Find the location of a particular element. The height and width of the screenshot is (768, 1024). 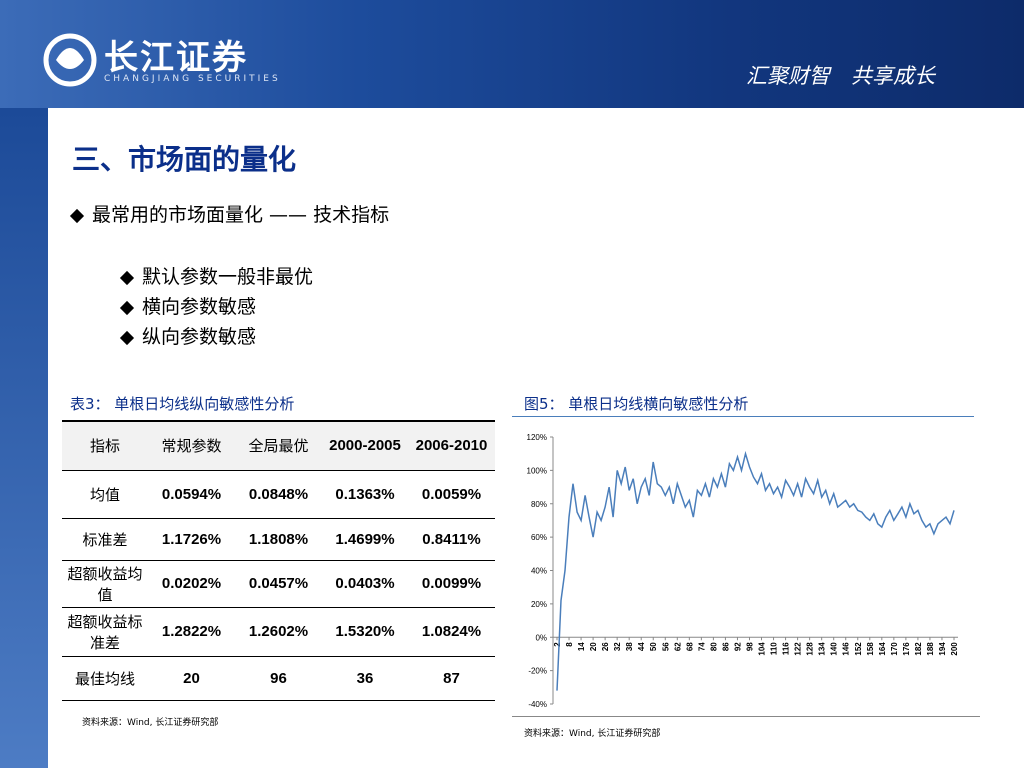

y-tick-label: 0% is located at coordinates (541, 637).